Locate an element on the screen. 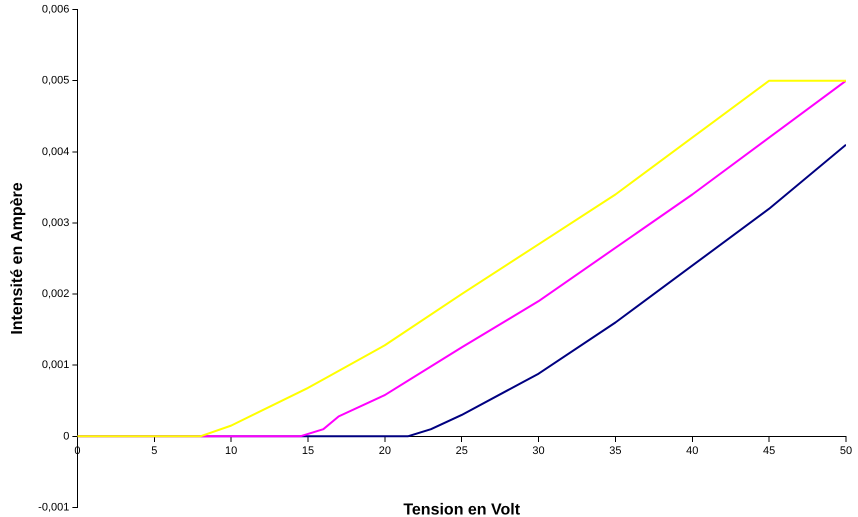 Image resolution: width=858 pixels, height=517 pixels. x-tick-label: 40 is located at coordinates (692, 450).